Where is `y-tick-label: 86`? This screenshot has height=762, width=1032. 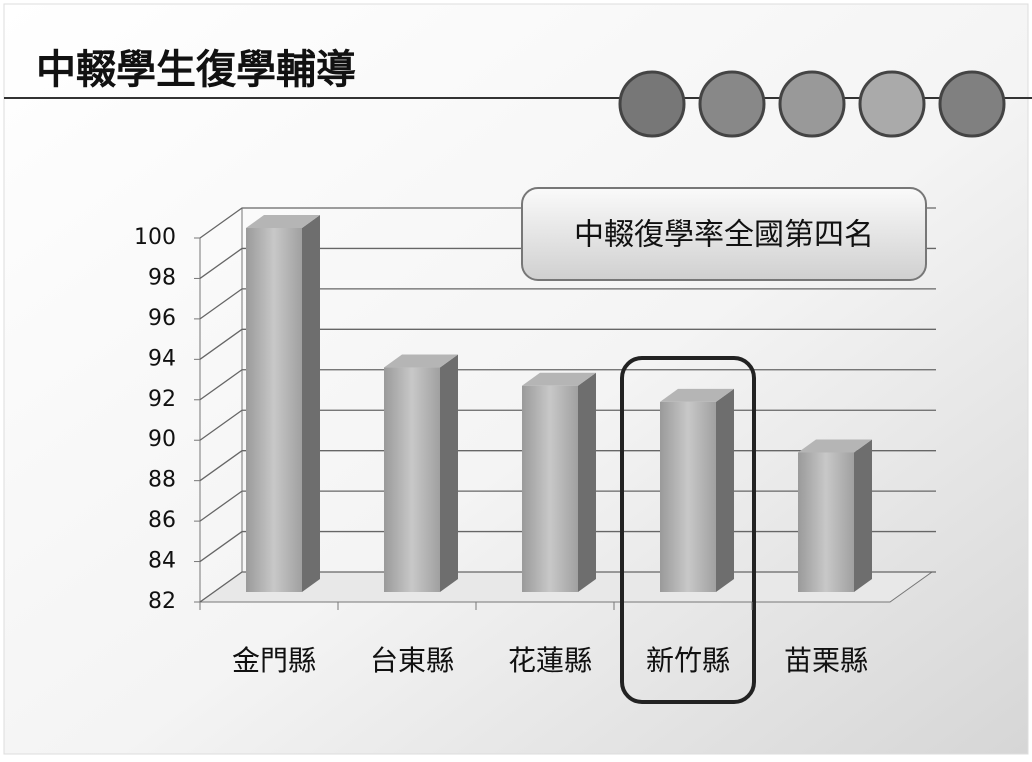 y-tick-label: 86 is located at coordinates (162, 520).